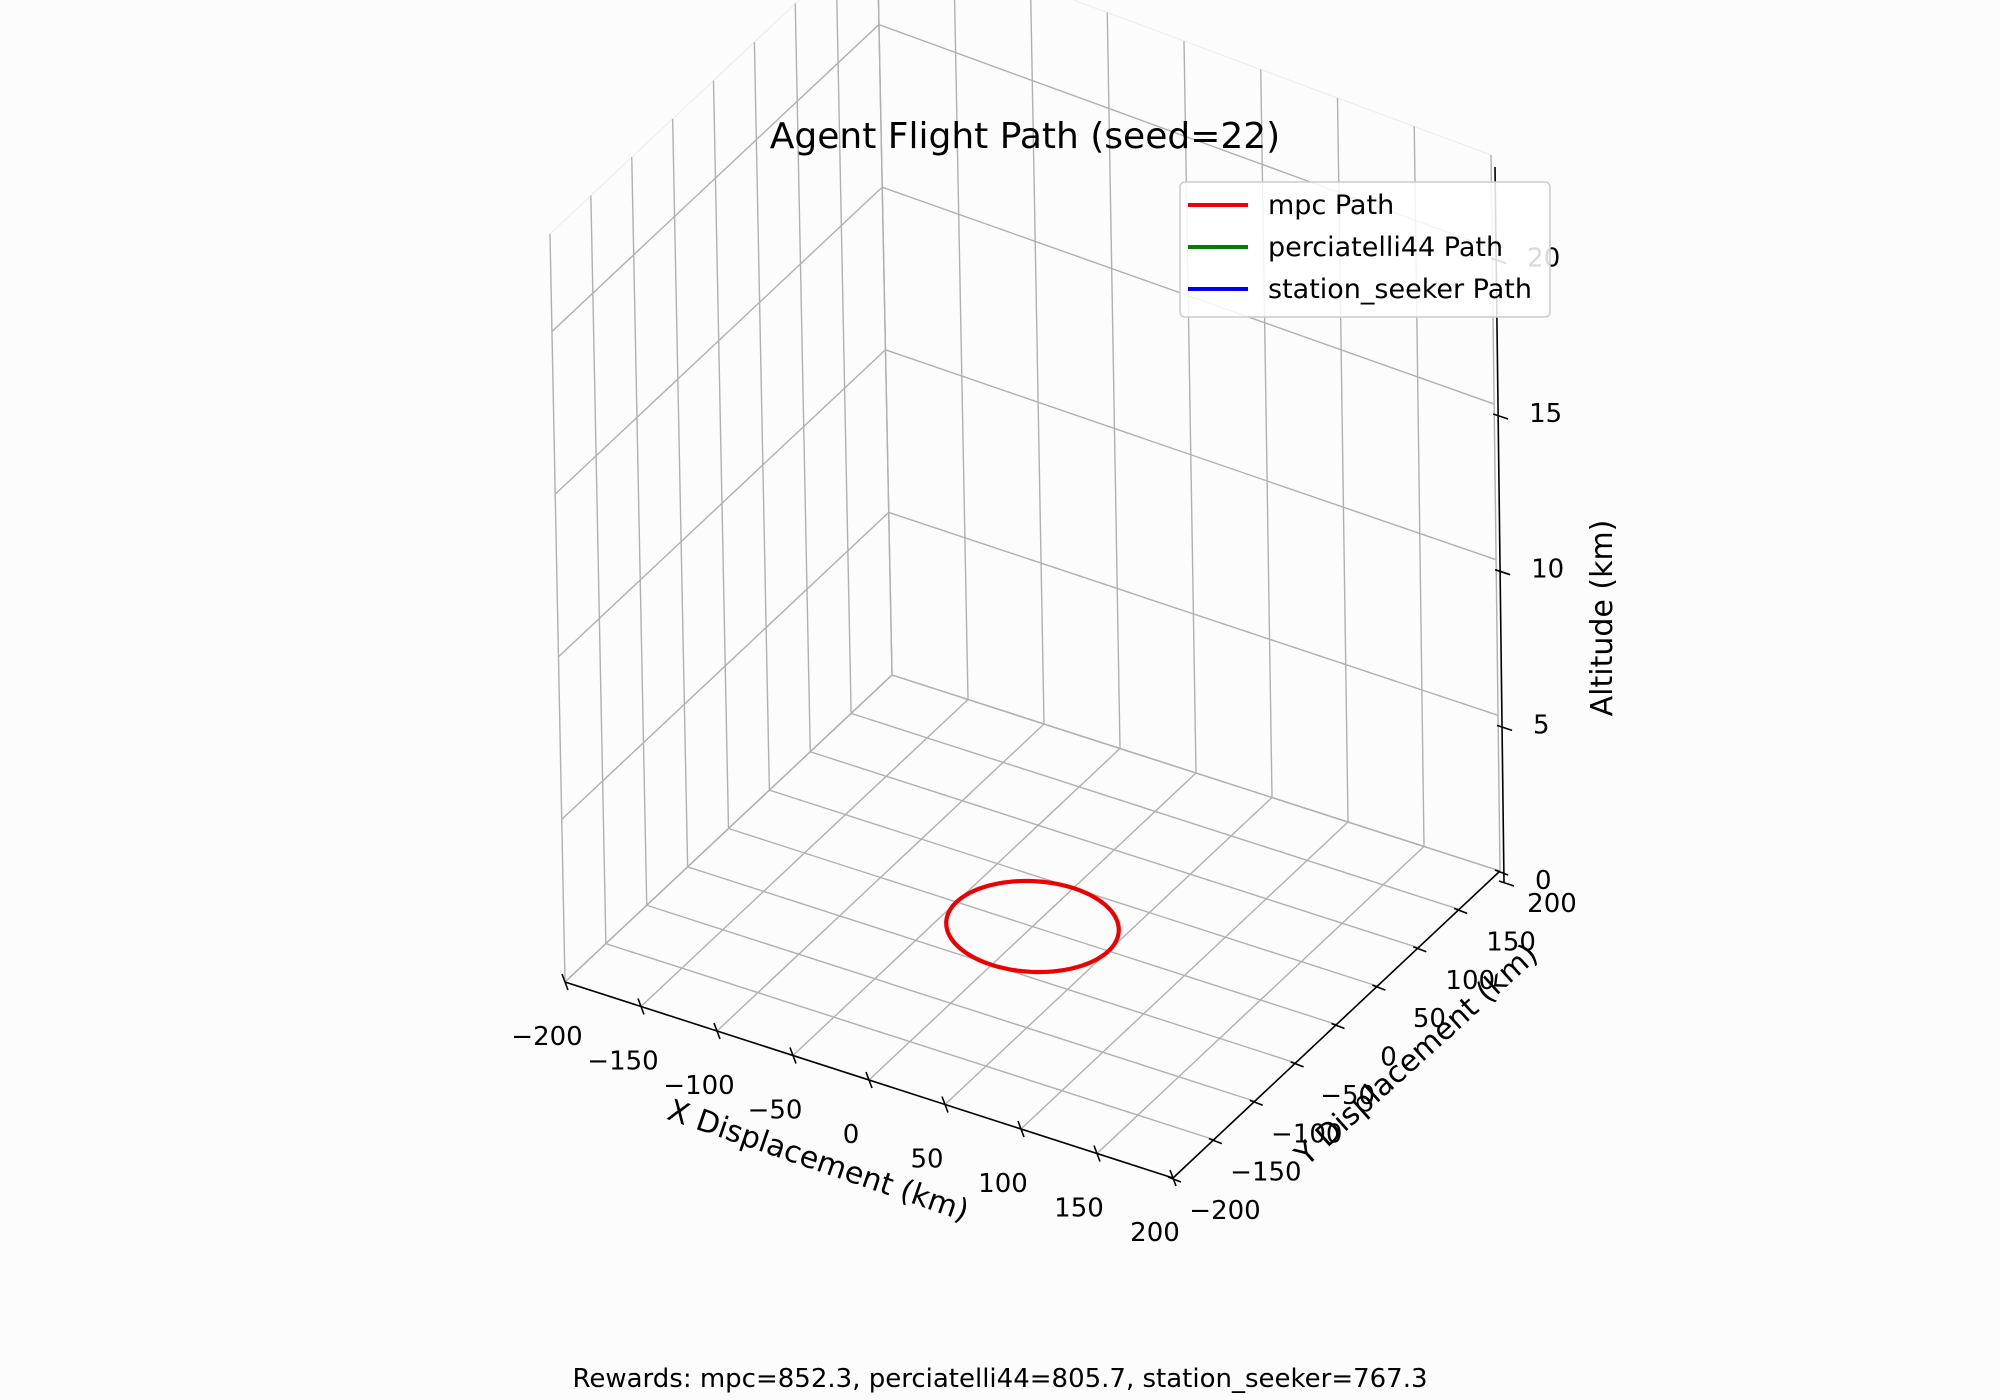 Image resolution: width=2000 pixels, height=1400 pixels. I want to click on x-tick-label: −200, so click(546, 1037).